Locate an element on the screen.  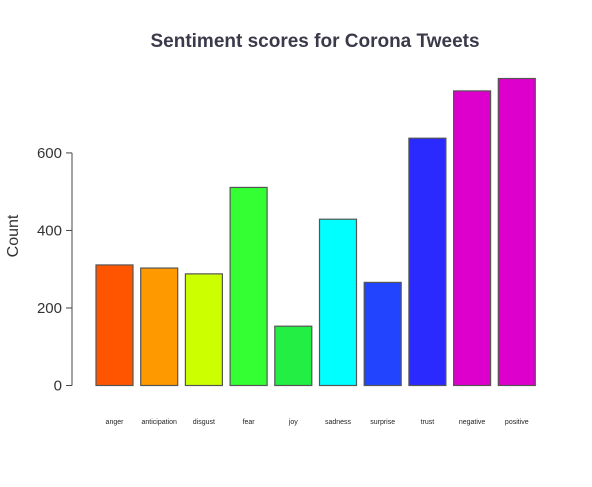
bar-negative is located at coordinates (472, 238).